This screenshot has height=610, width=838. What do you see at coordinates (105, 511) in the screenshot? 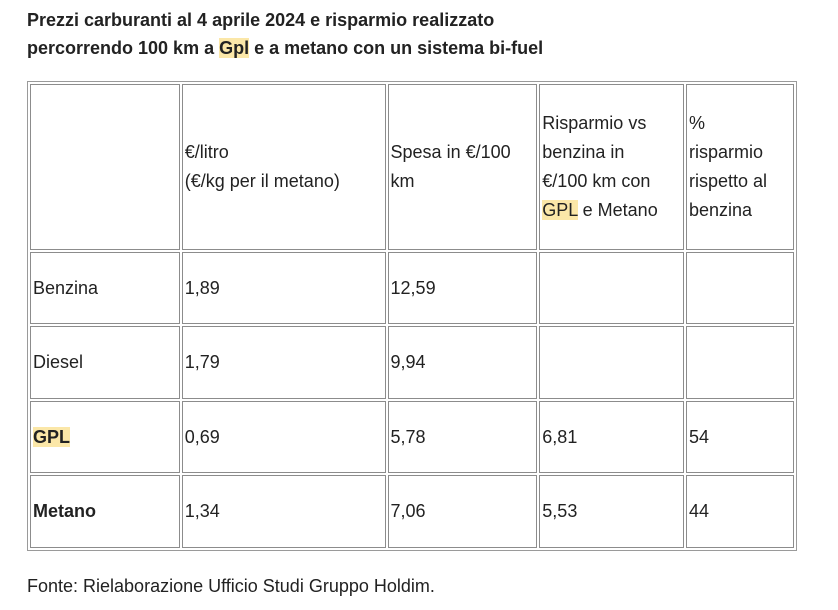
I see `fuel-name: Metano` at bounding box center [105, 511].